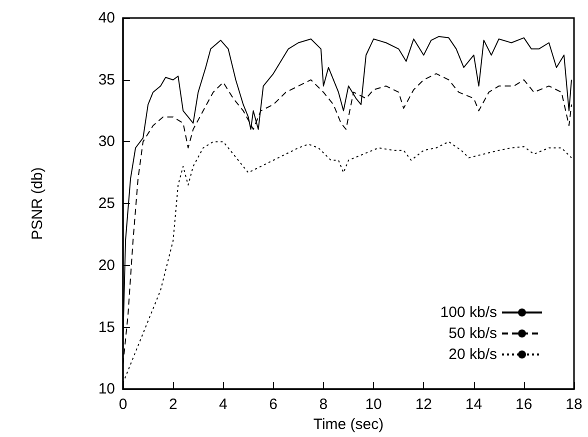 The width and height of the screenshot is (588, 437). I want to click on y-tick-label: 10, so click(106, 389).